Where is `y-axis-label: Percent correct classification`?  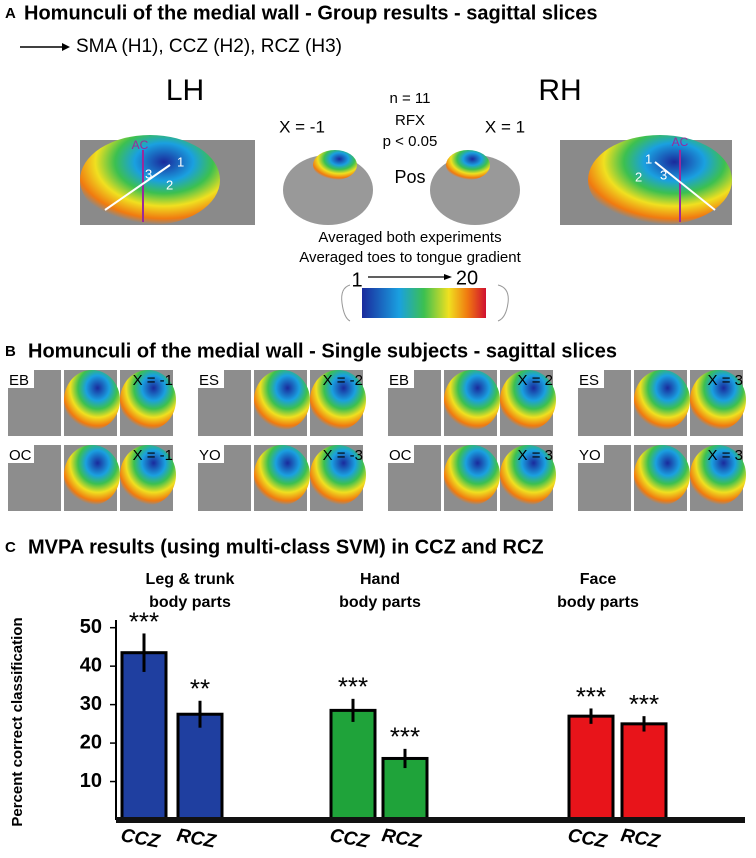
y-axis-label: Percent correct classification is located at coordinates (17, 721).